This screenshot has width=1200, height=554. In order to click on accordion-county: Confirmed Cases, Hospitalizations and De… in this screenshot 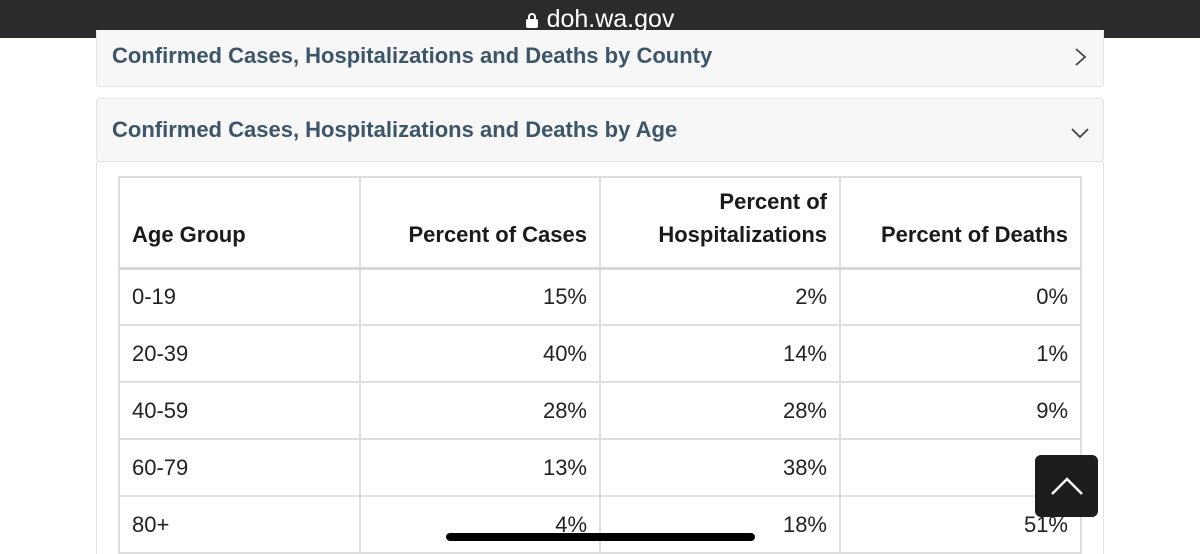, I will do `click(600, 58)`.